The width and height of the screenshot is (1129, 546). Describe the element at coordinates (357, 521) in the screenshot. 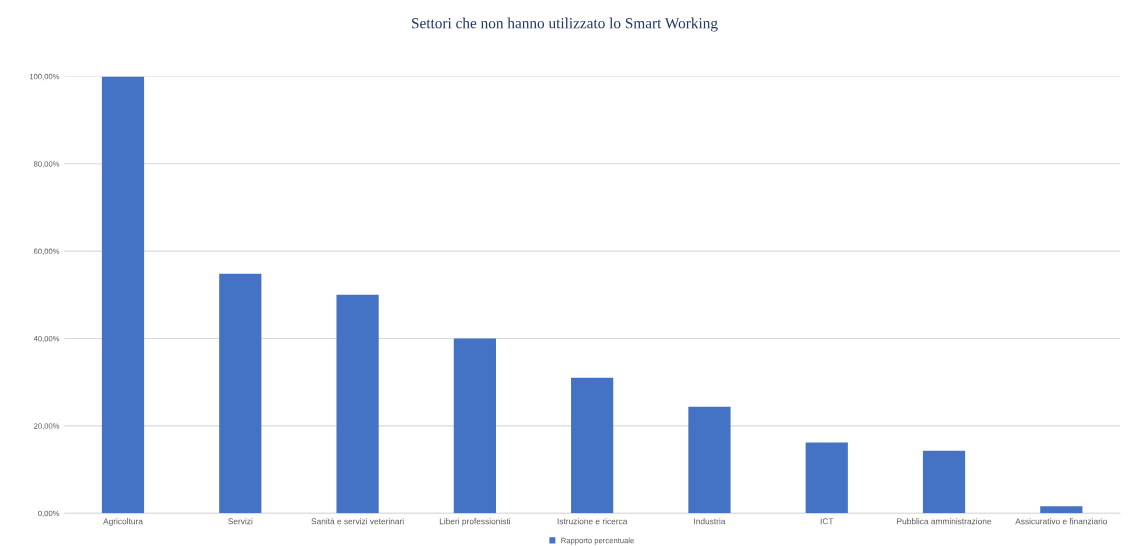

I see `x-tick-label: Sanità e servizi veterinari` at that location.